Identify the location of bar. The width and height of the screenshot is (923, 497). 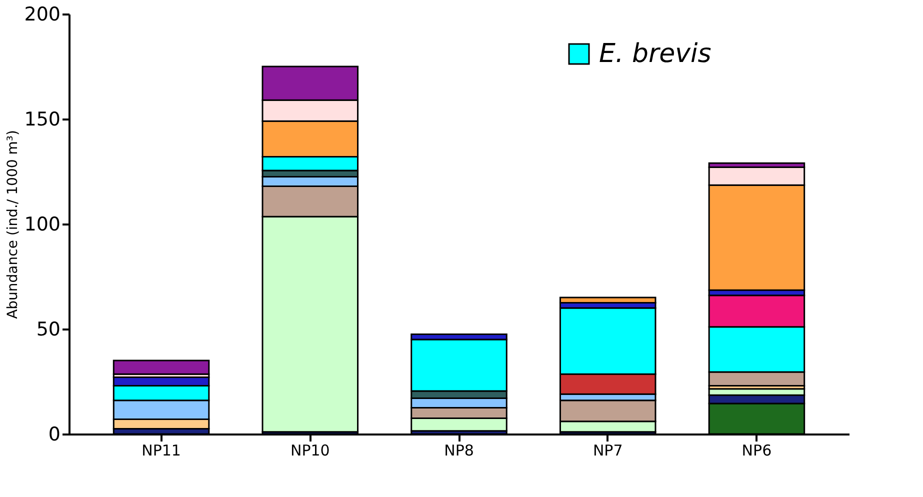
(161, 367).